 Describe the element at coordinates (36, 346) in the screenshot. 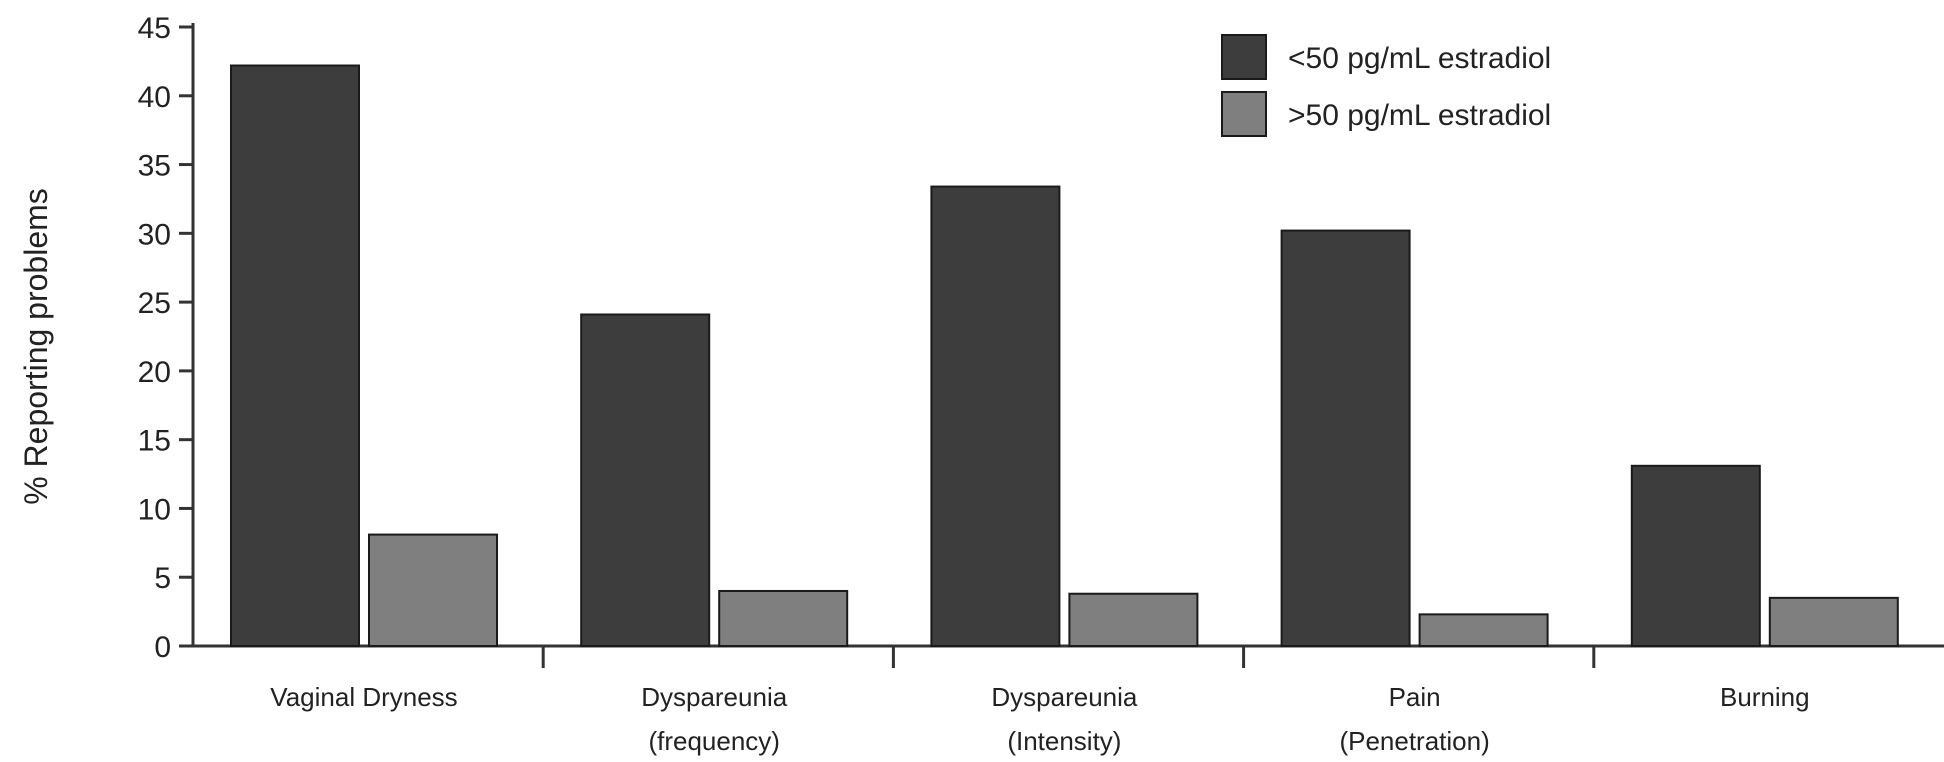

I see `y-axis-label: % Reporting problems` at that location.